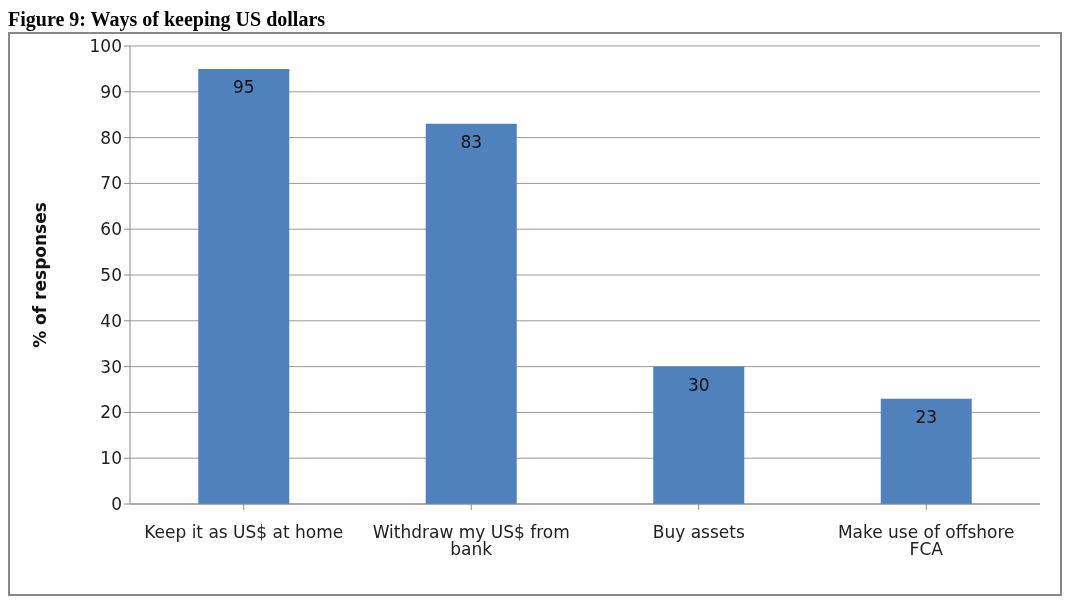  I want to click on y-tick-label: 90, so click(111, 91).